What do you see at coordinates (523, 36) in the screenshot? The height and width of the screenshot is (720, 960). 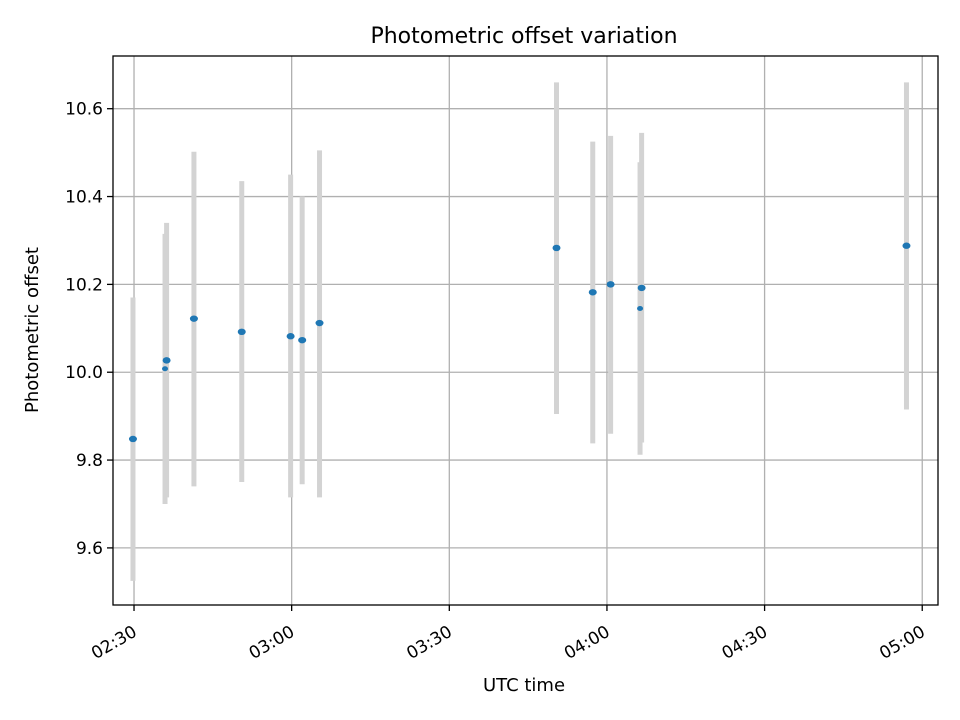 I see `chart-title: Photometric offset variation` at bounding box center [523, 36].